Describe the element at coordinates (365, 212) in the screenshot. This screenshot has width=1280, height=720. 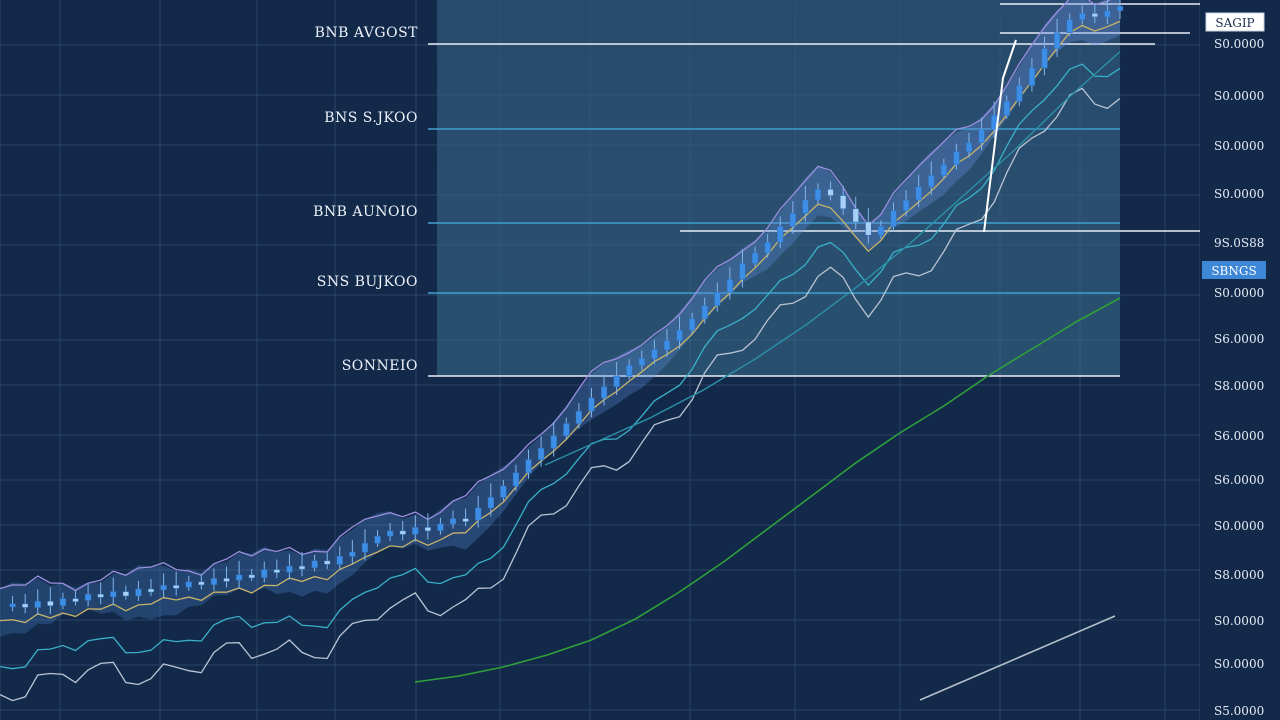
I see `level-label: BNB AUNOIO` at that location.